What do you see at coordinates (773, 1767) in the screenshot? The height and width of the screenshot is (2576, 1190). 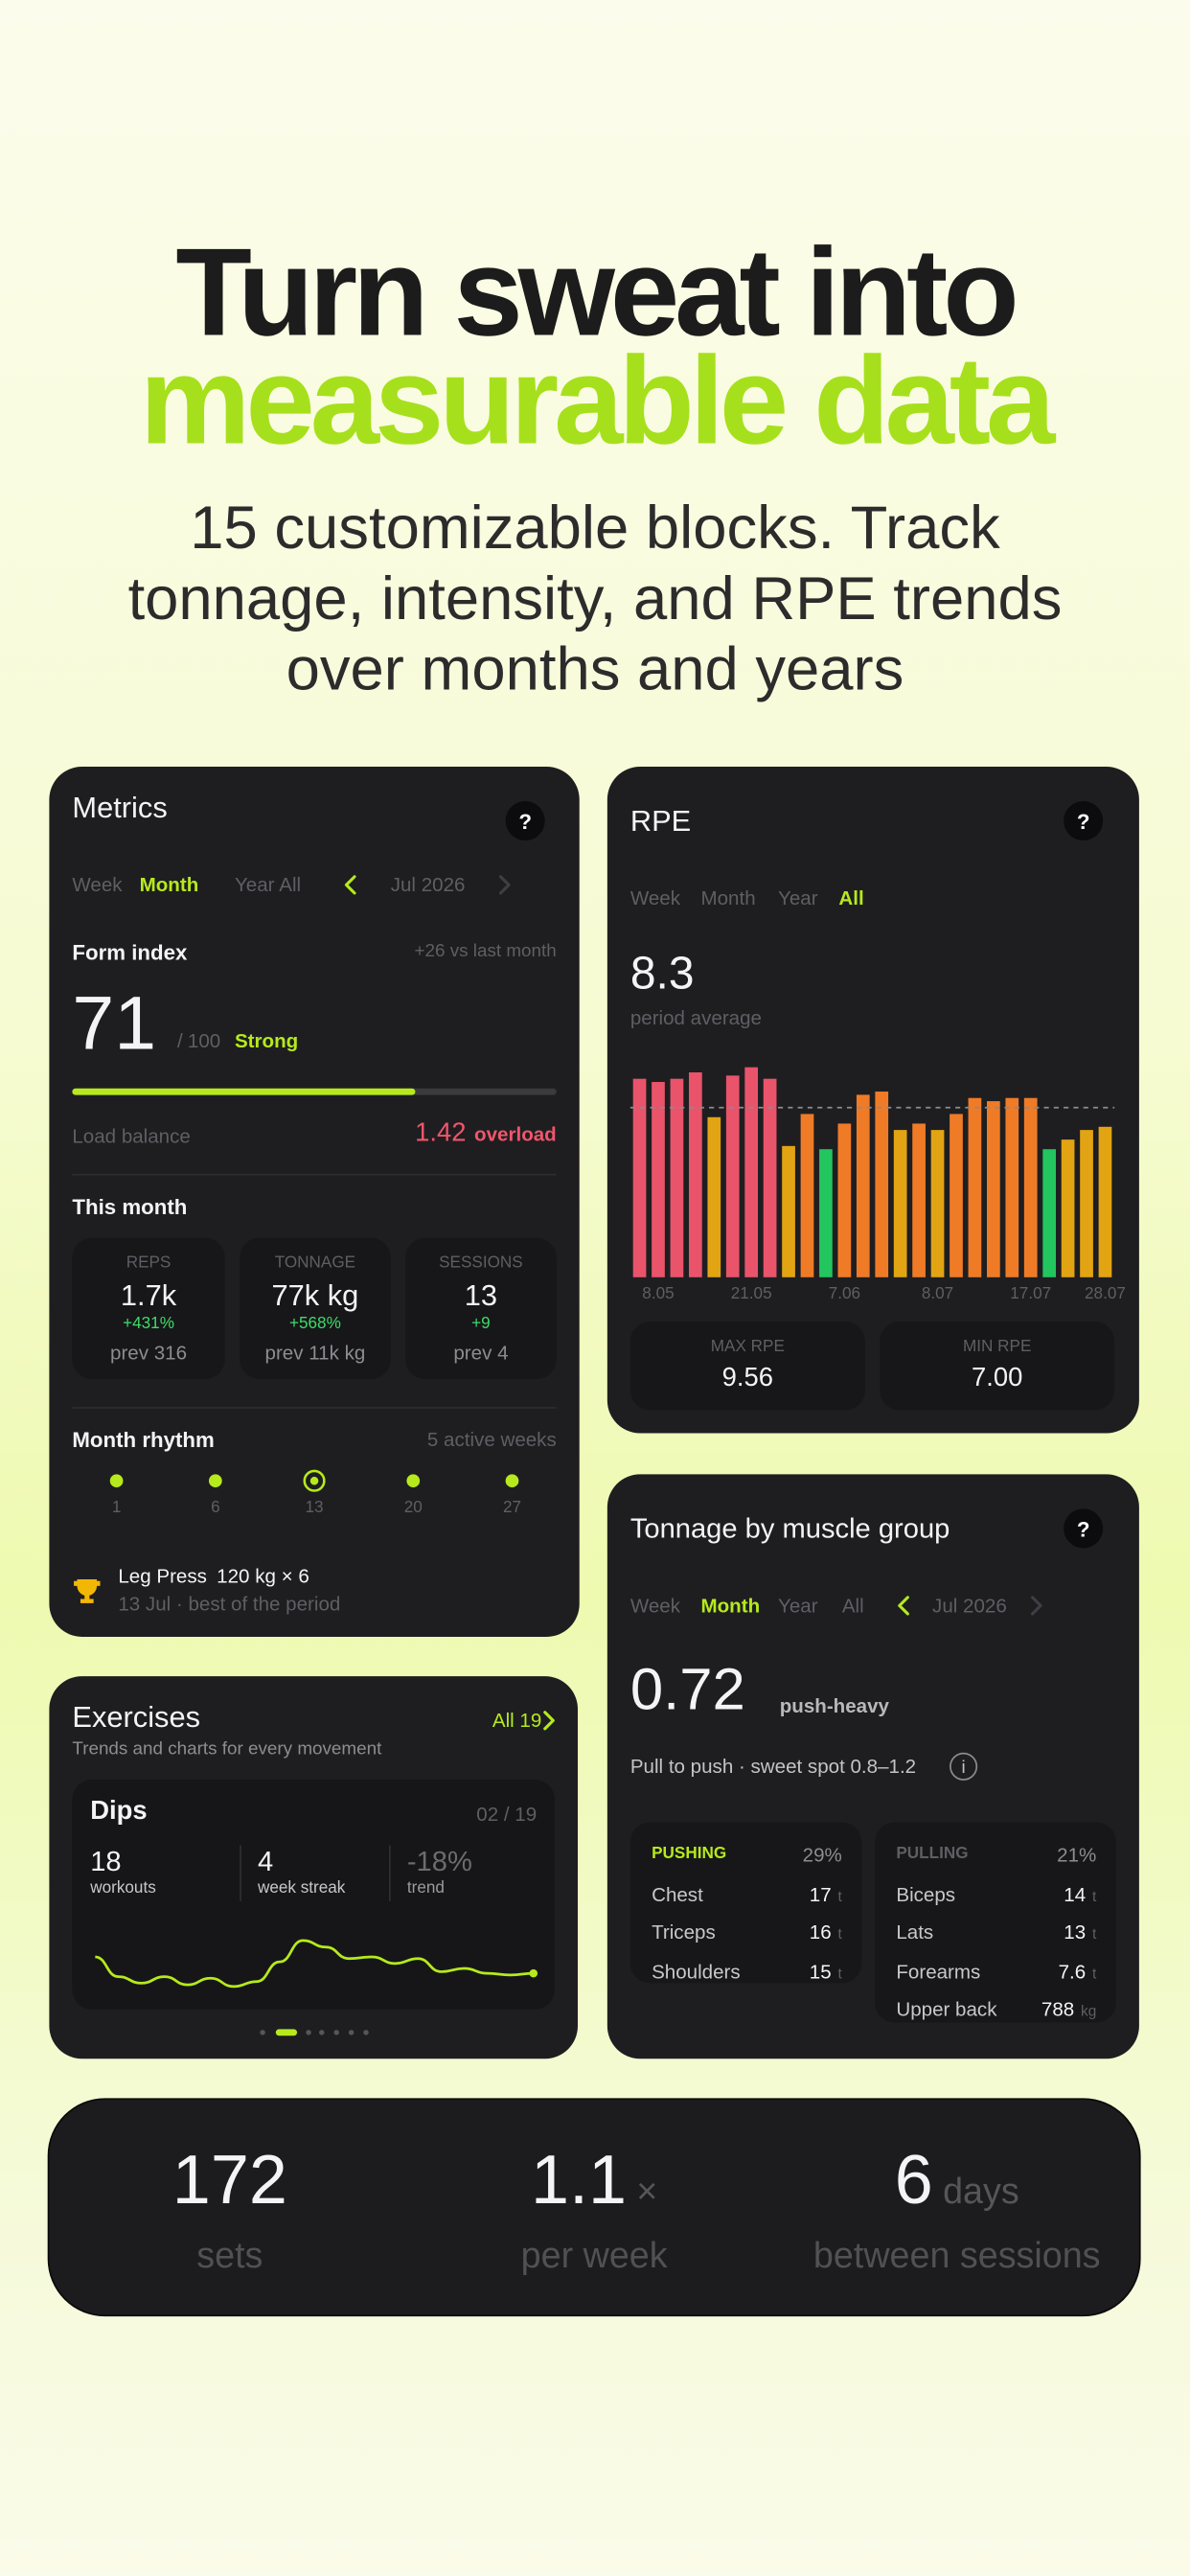 I see `ratio-note: Pull to push · sweet spot 0.8–1.2` at bounding box center [773, 1767].